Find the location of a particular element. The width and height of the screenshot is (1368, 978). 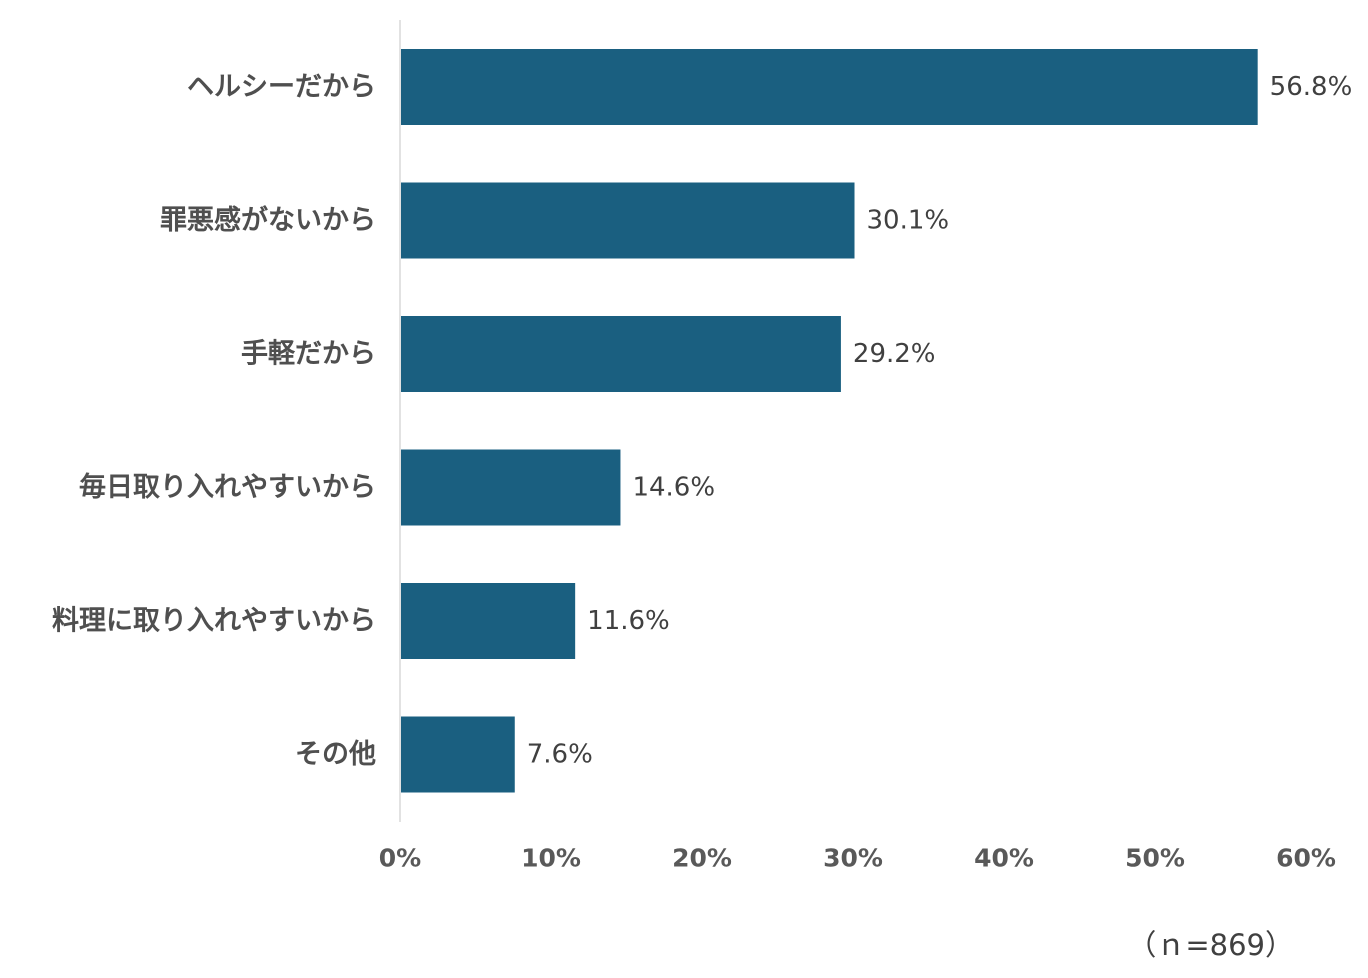

data-label: 56.8% is located at coordinates (1311, 87).